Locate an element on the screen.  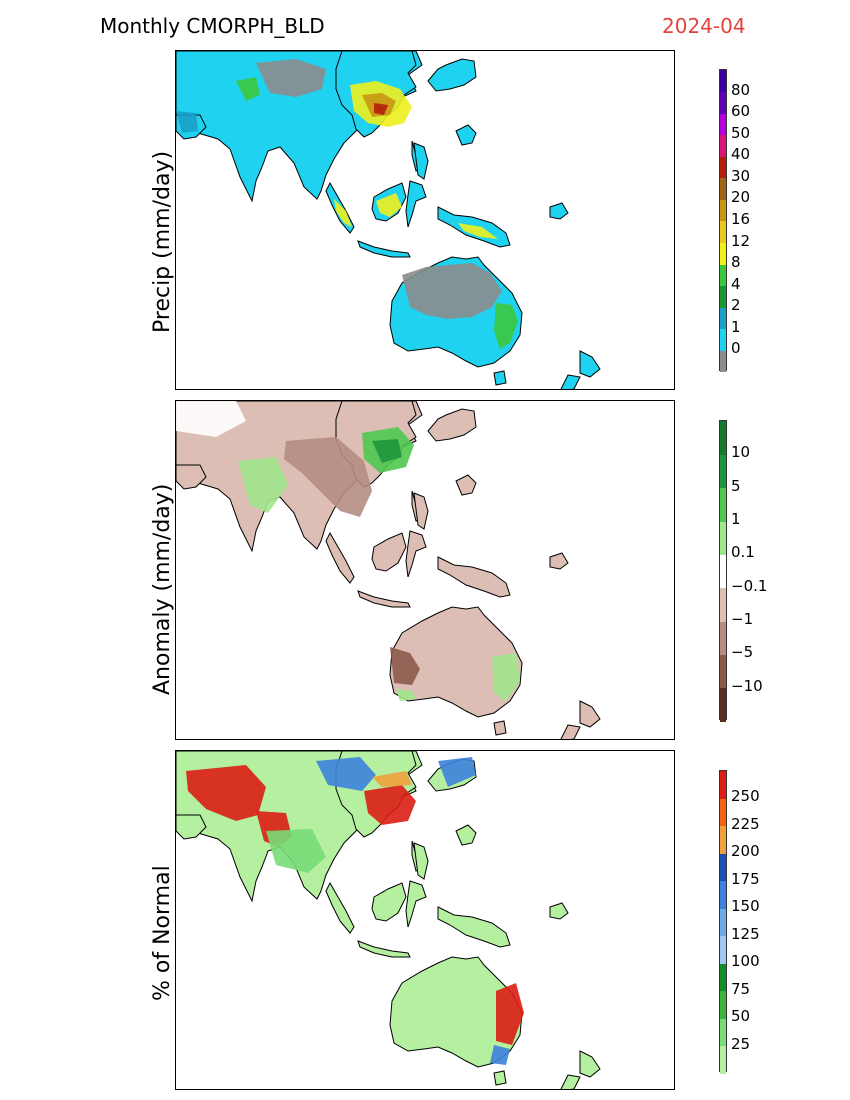
map-date: 2024-04 is located at coordinates (704, 26).